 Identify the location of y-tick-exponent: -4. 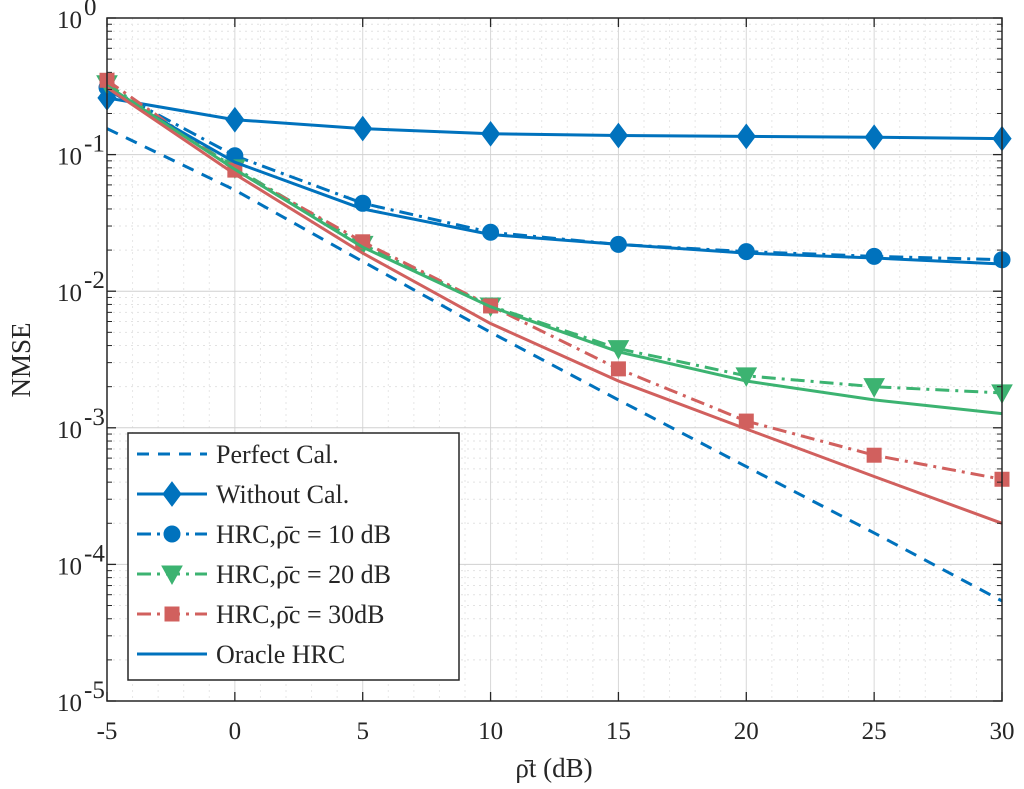
(94, 553).